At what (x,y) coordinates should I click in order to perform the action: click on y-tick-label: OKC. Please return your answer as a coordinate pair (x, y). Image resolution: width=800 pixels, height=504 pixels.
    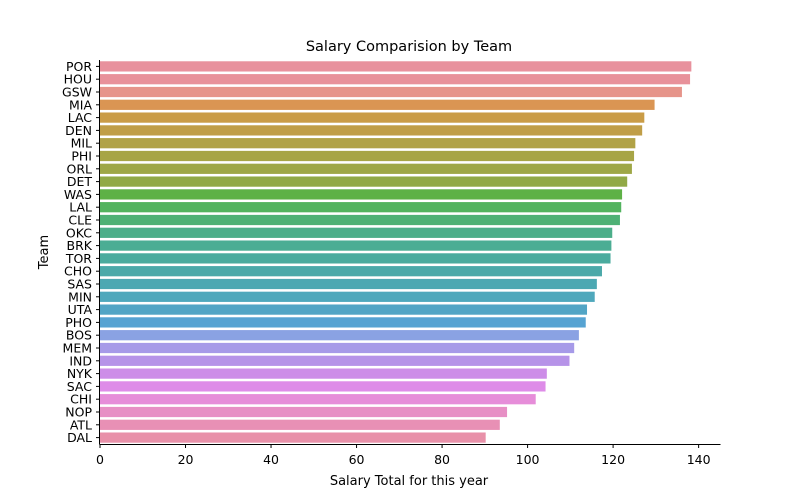
    Looking at the image, I should click on (79, 232).